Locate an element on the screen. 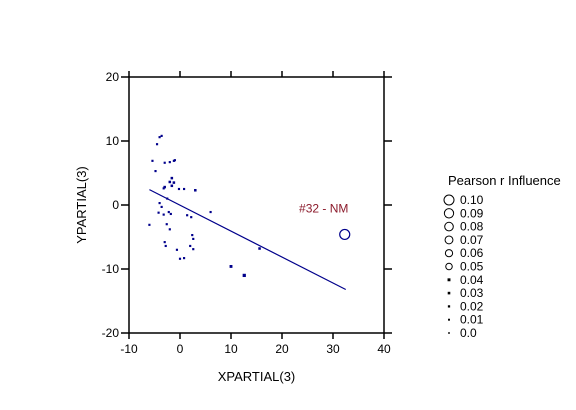 This screenshot has height=410, width=576. x-tick-label: 10 is located at coordinates (231, 349).